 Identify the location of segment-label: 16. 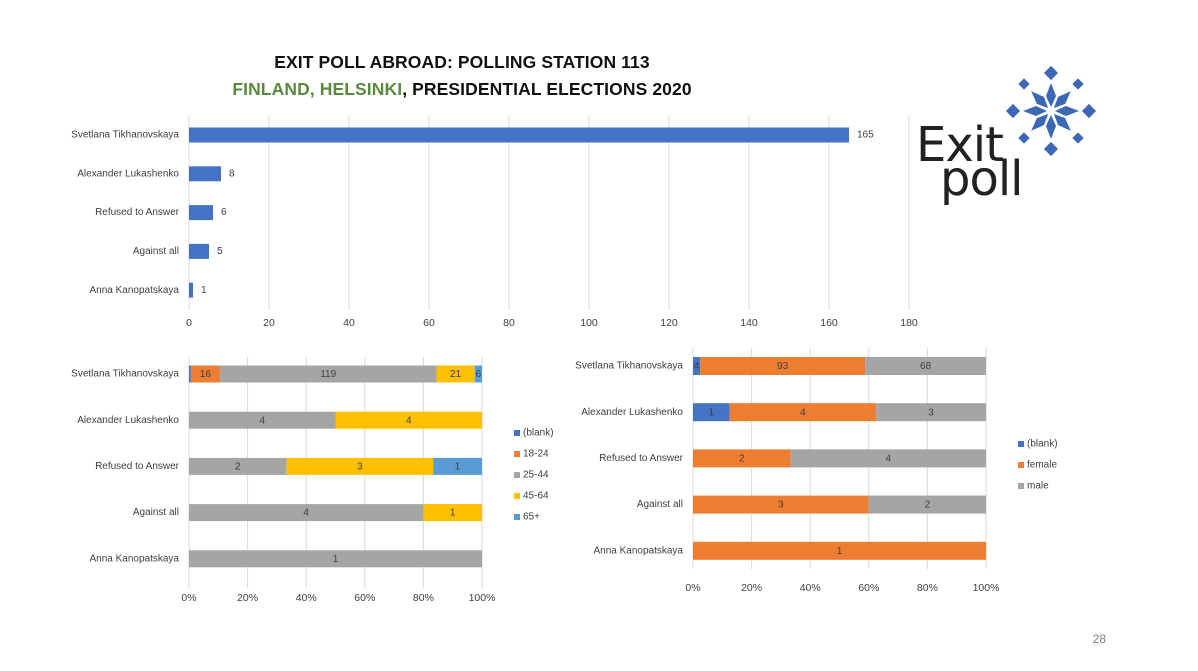
(206, 374).